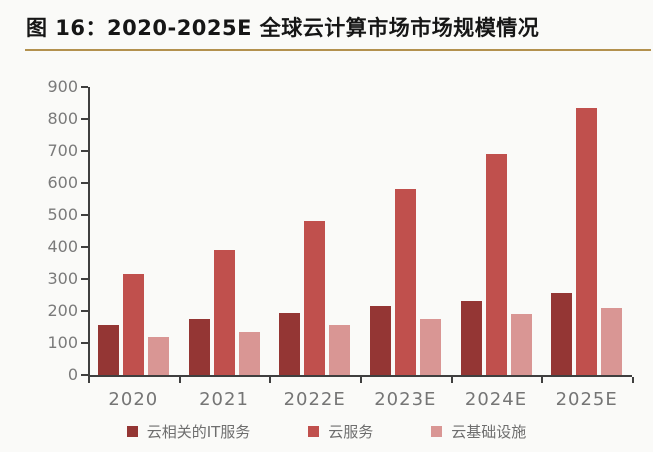  What do you see at coordinates (290, 343) in the screenshot?
I see `bar-云相关的IT服务-2022E` at bounding box center [290, 343].